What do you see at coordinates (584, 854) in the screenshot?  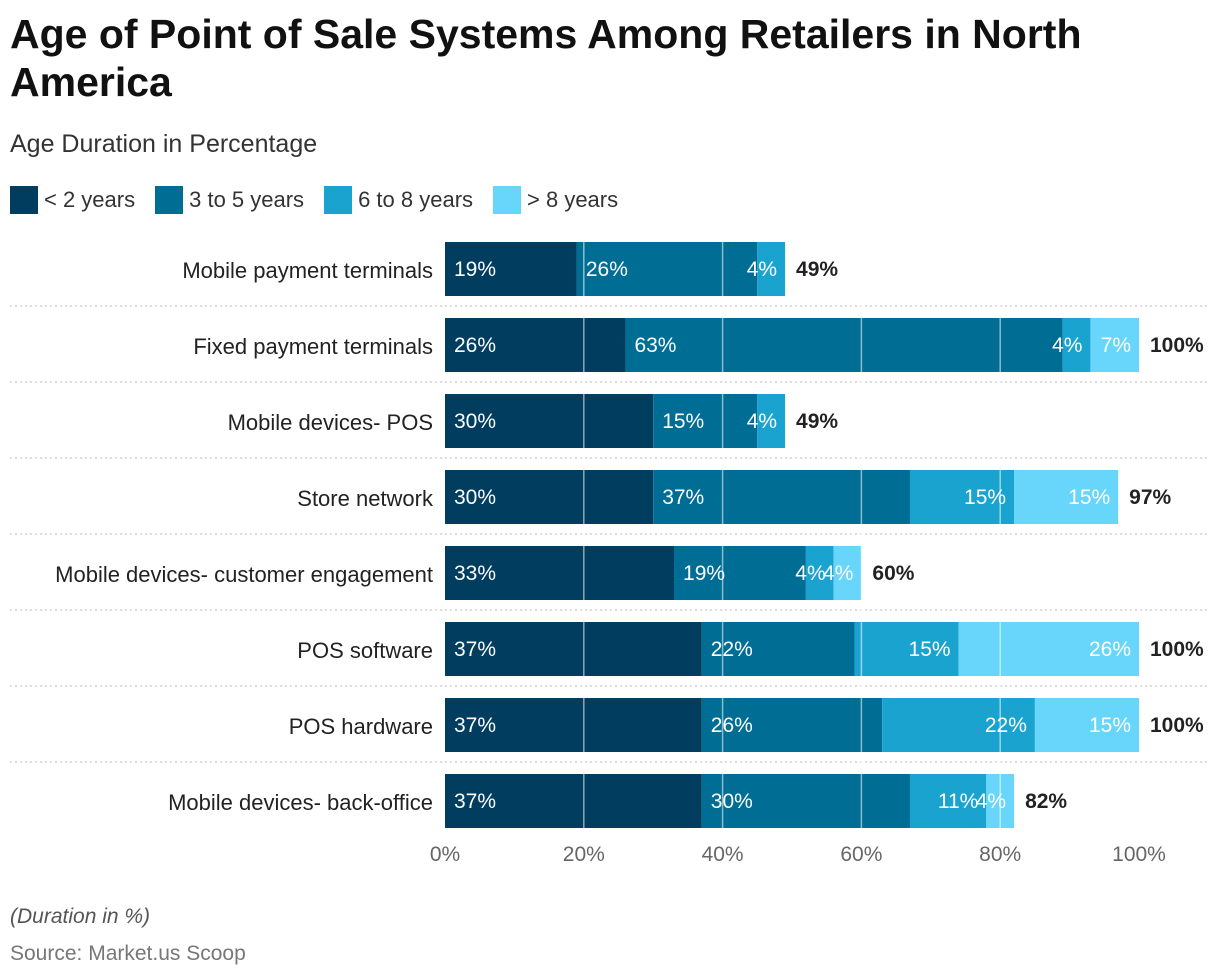 I see `x-tick-label: 20%` at bounding box center [584, 854].